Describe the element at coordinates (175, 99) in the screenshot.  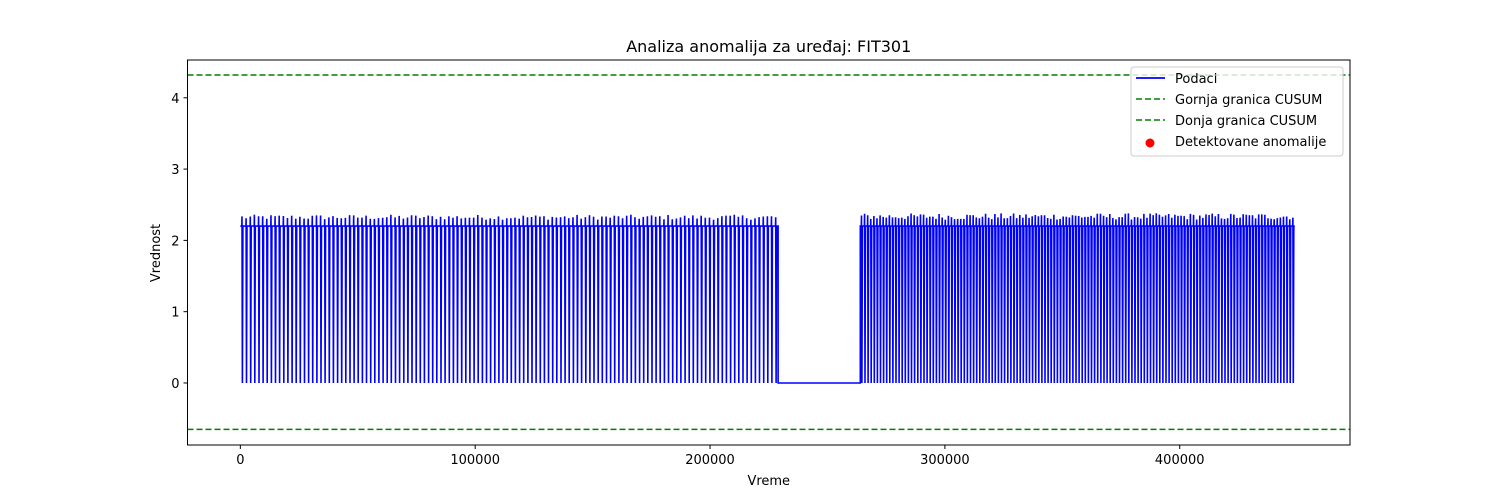
I see `y-tick-label: 4` at that location.